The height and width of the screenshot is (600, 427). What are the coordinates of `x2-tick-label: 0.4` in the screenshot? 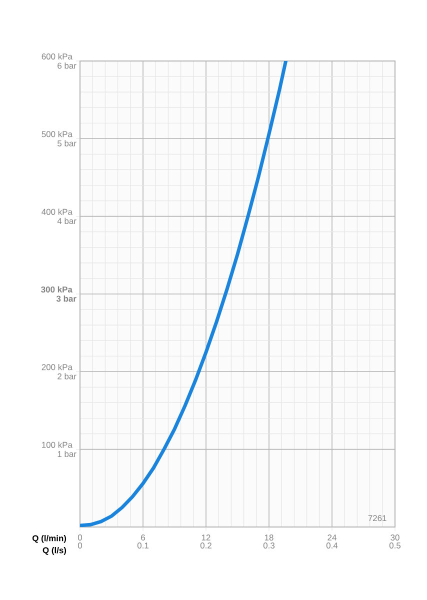 It's located at (332, 545).